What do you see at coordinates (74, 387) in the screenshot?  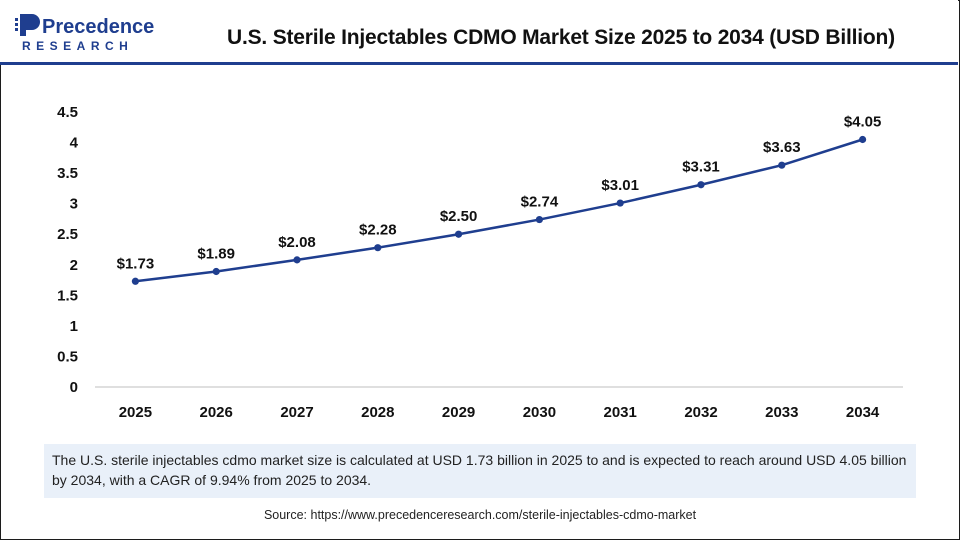 I see `y-tick-label: 0` at bounding box center [74, 387].